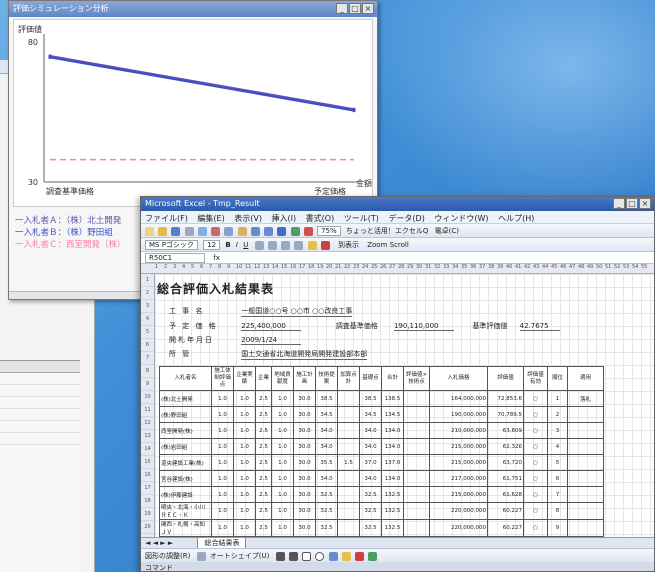  I want to click on text-color-icon, so click(360, 556).